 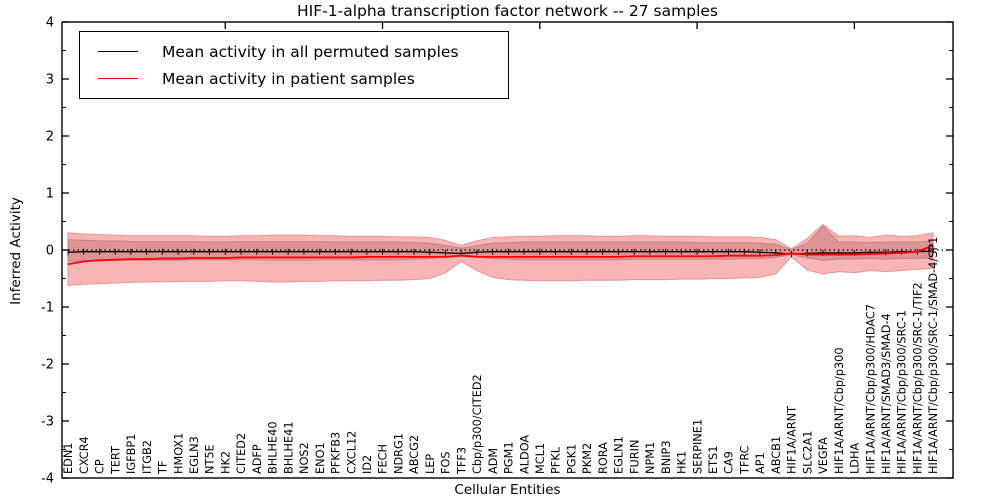 I want to click on x-tick-label: HIF1A/ARNT/Cbp/p300/SRC-1/TIF2, so click(x=917, y=378).